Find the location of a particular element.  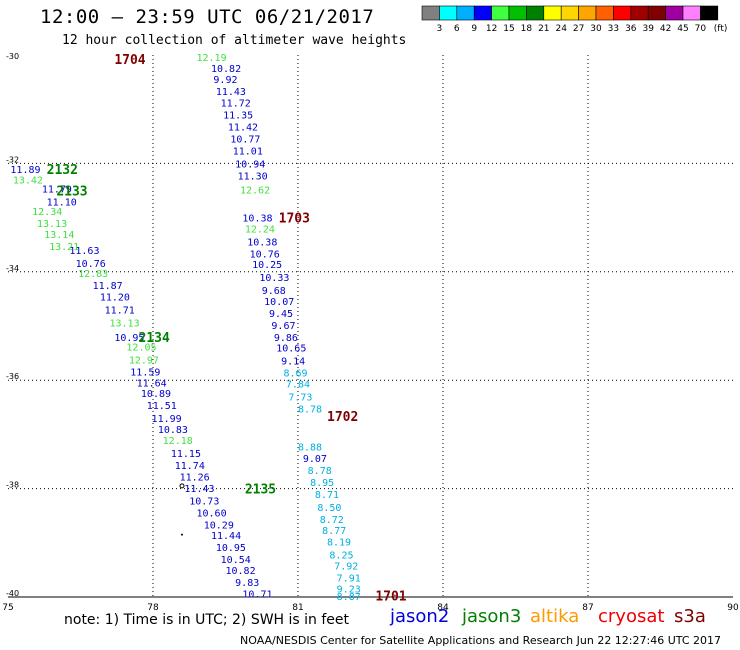

y-tick-label: -30 is located at coordinates (12, 56).